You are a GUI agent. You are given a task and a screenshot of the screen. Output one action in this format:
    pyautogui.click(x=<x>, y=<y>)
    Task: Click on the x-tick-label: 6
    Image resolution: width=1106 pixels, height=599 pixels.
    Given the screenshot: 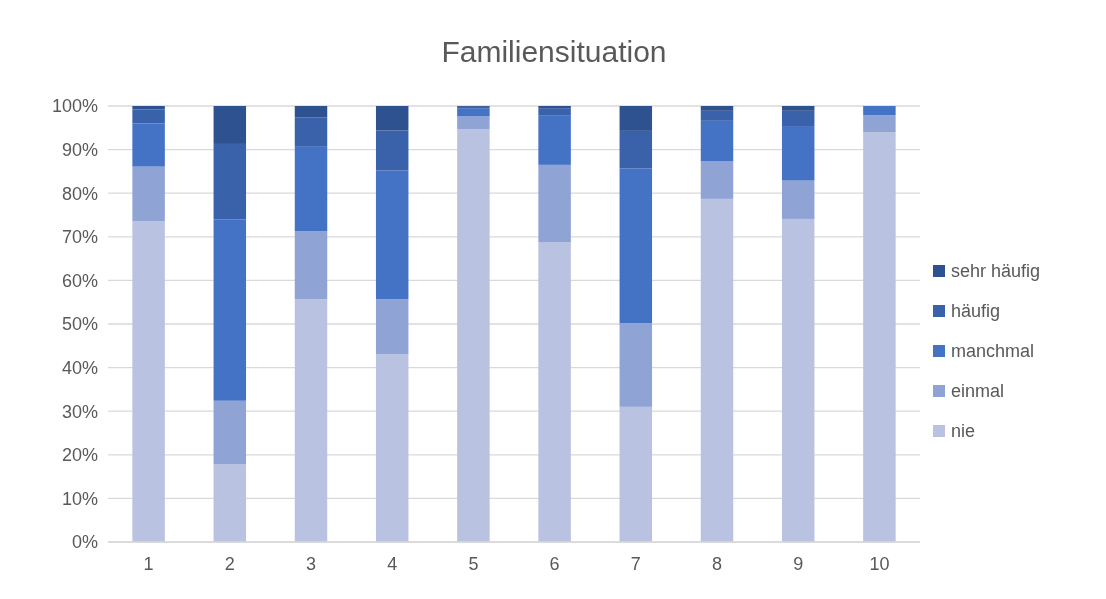 What is the action you would take?
    pyautogui.click(x=554, y=564)
    